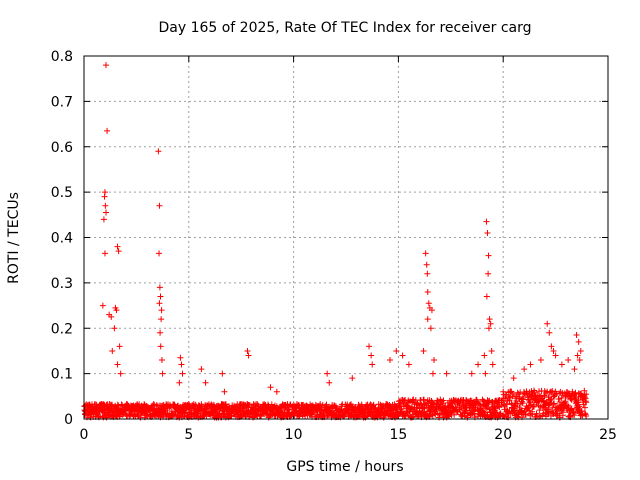  I want to click on y-tick-label: 0.8, so click(62, 57).